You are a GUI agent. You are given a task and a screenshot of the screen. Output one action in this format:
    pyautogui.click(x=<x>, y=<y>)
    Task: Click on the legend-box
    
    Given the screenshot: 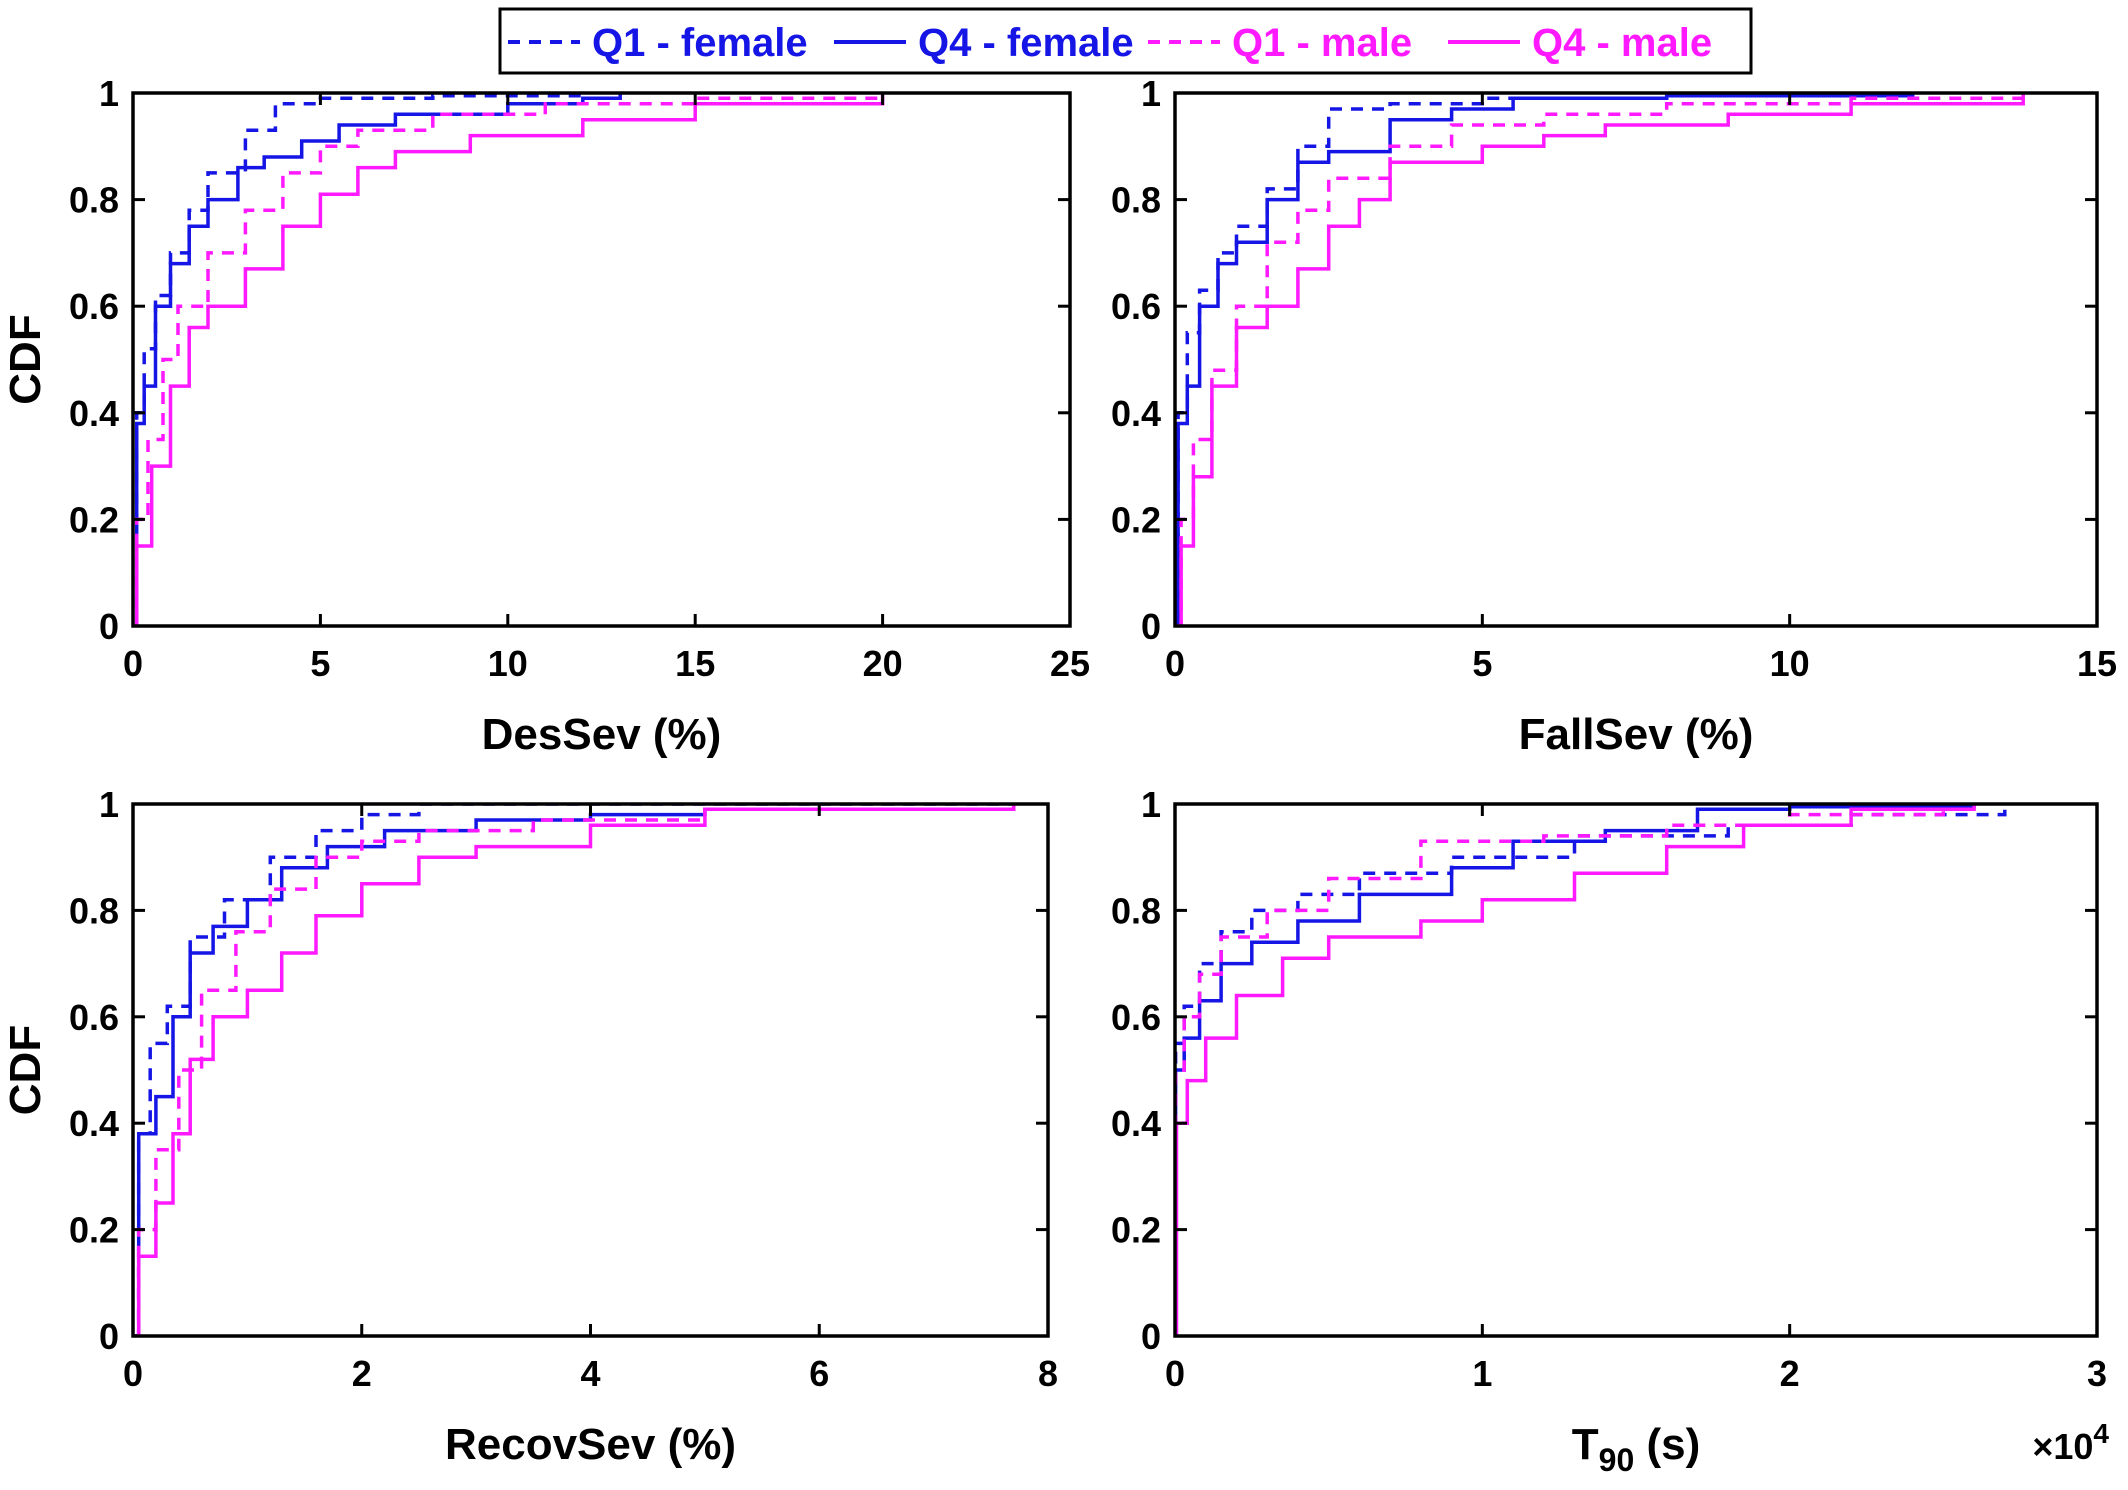 What is the action you would take?
    pyautogui.click(x=1125, y=41)
    